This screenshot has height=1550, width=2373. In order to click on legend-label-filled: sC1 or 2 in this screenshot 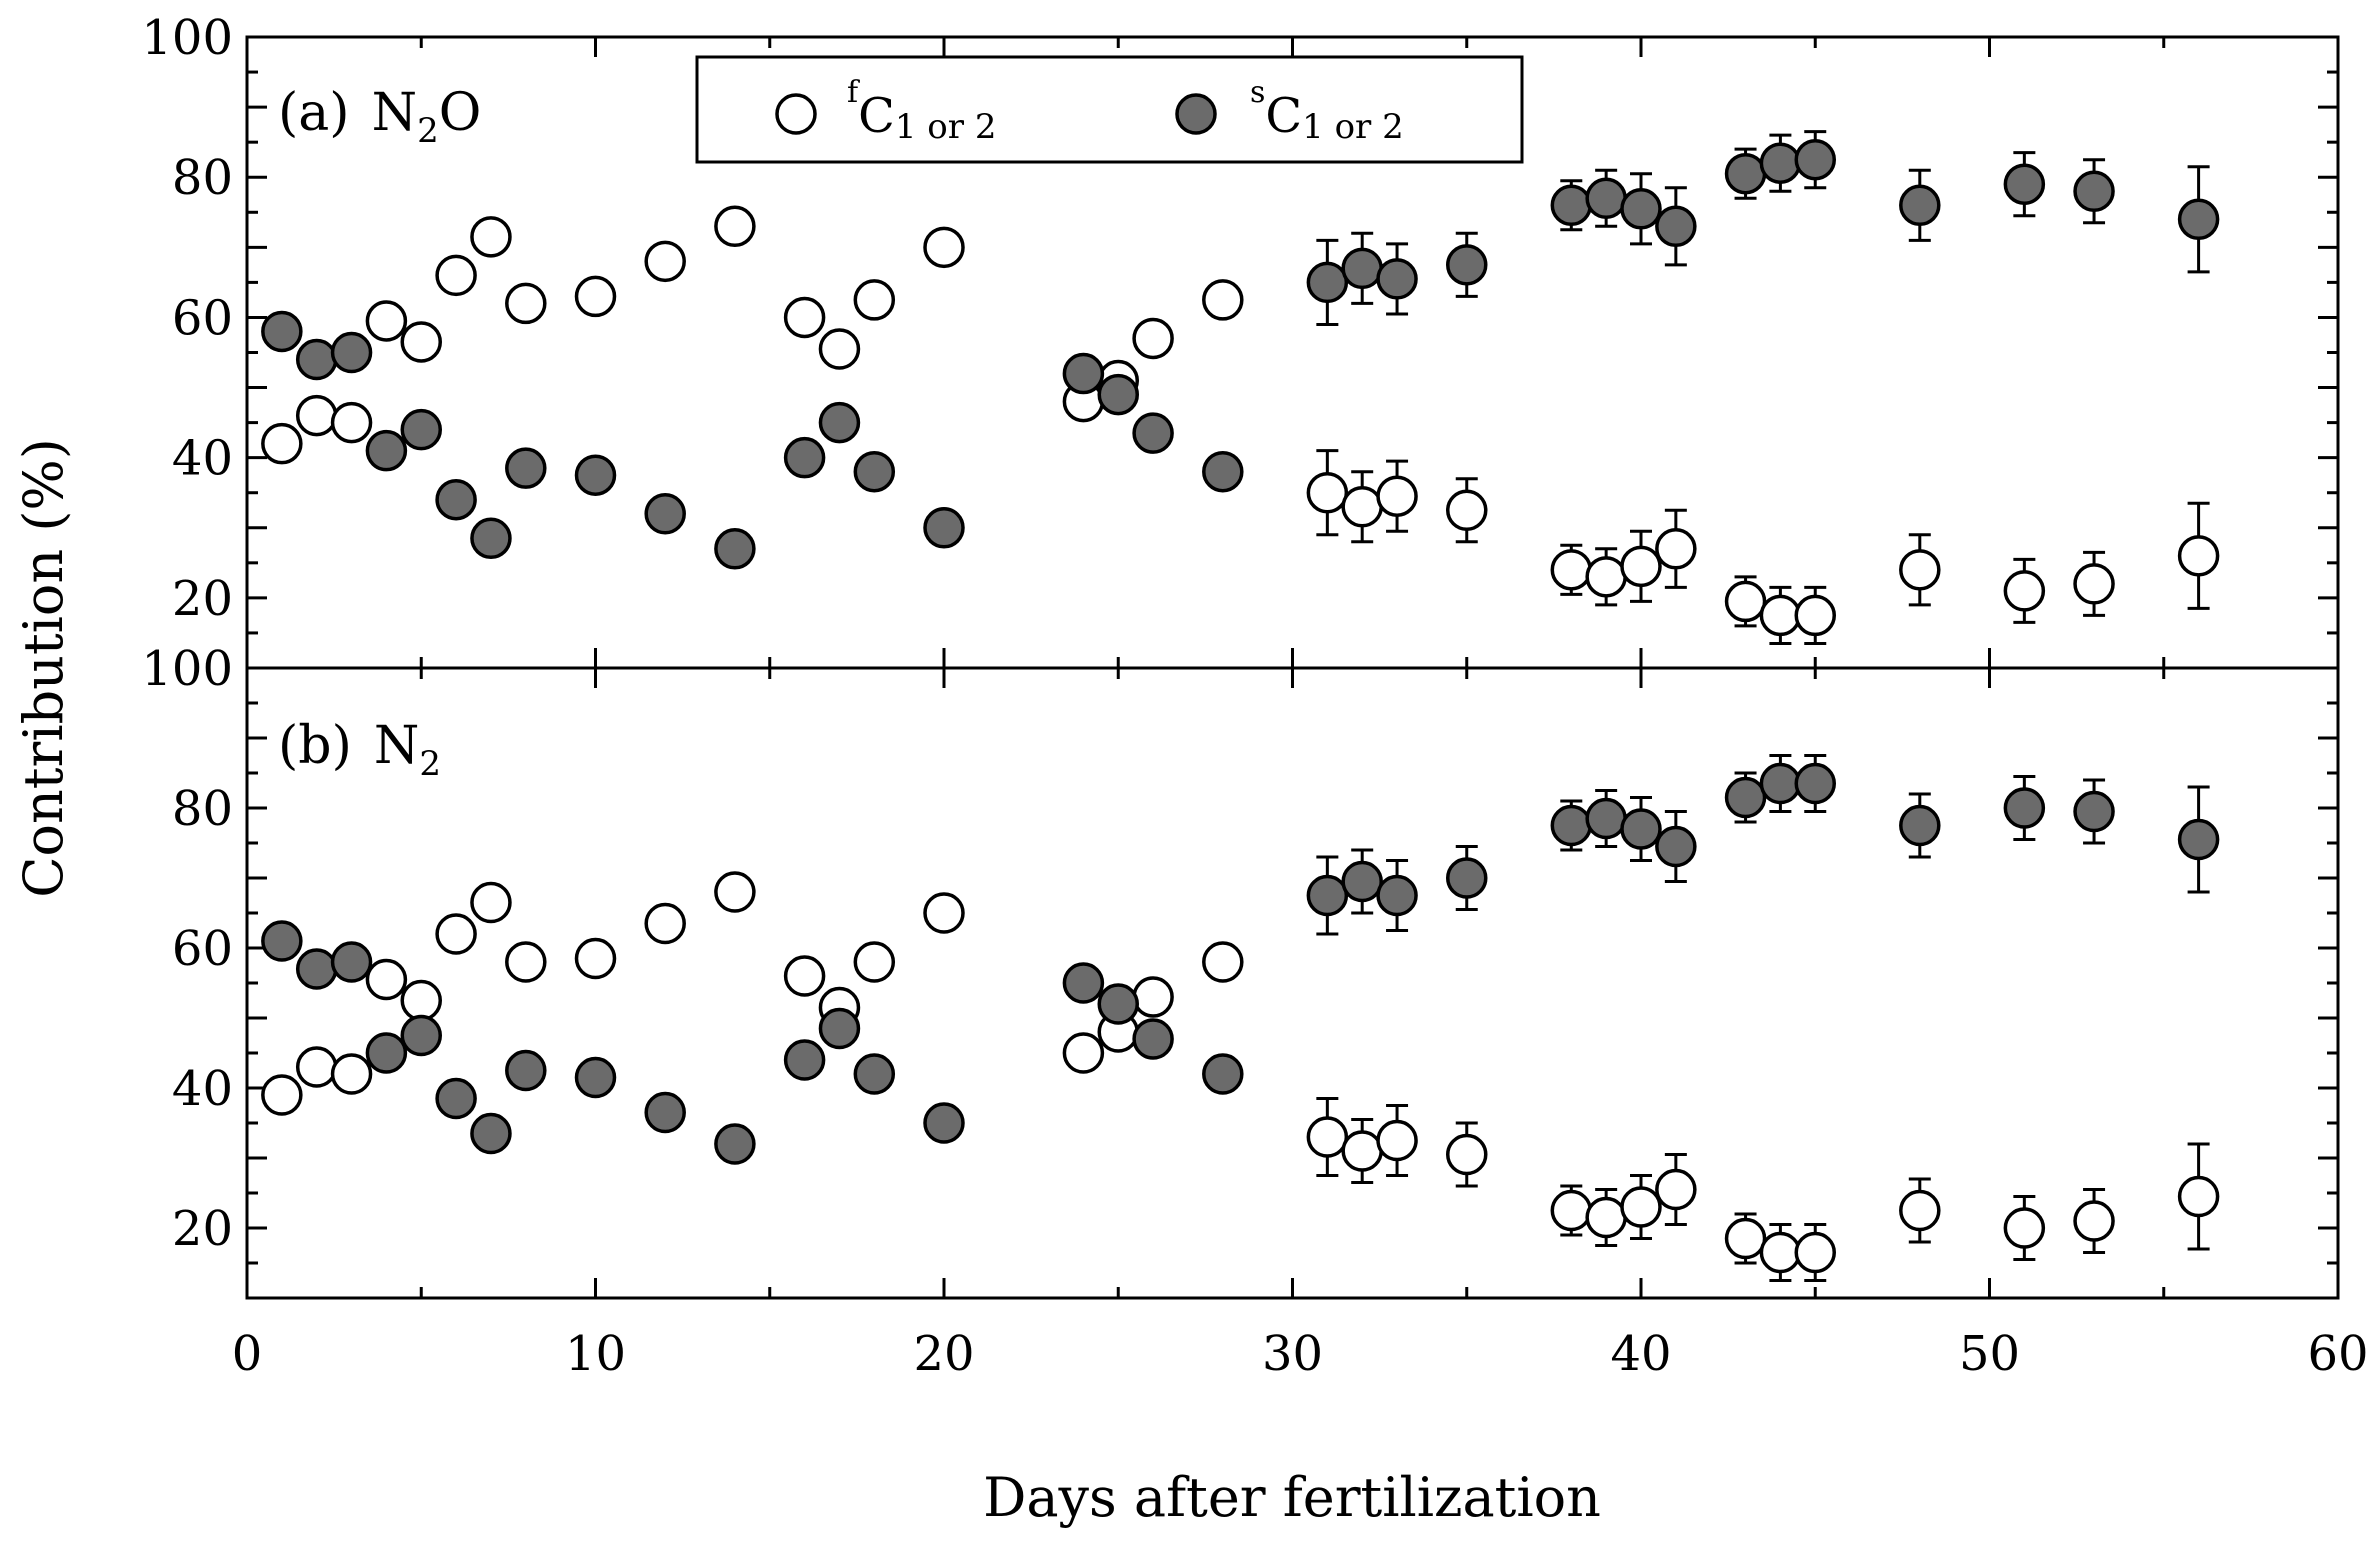, I will do `click(1327, 111)`.